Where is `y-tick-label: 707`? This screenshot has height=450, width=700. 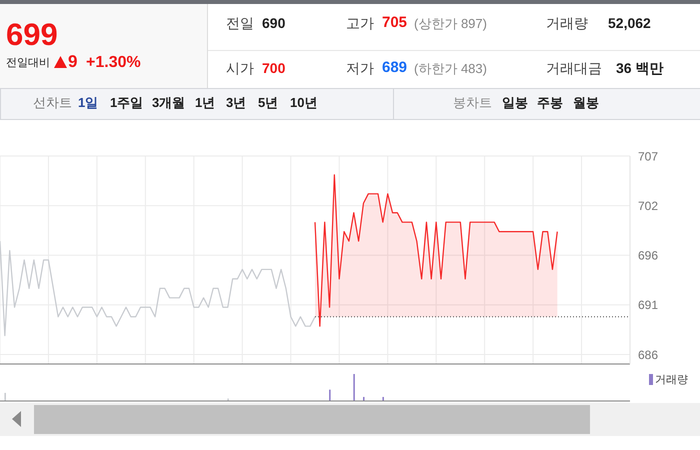 y-tick-label: 707 is located at coordinates (648, 156).